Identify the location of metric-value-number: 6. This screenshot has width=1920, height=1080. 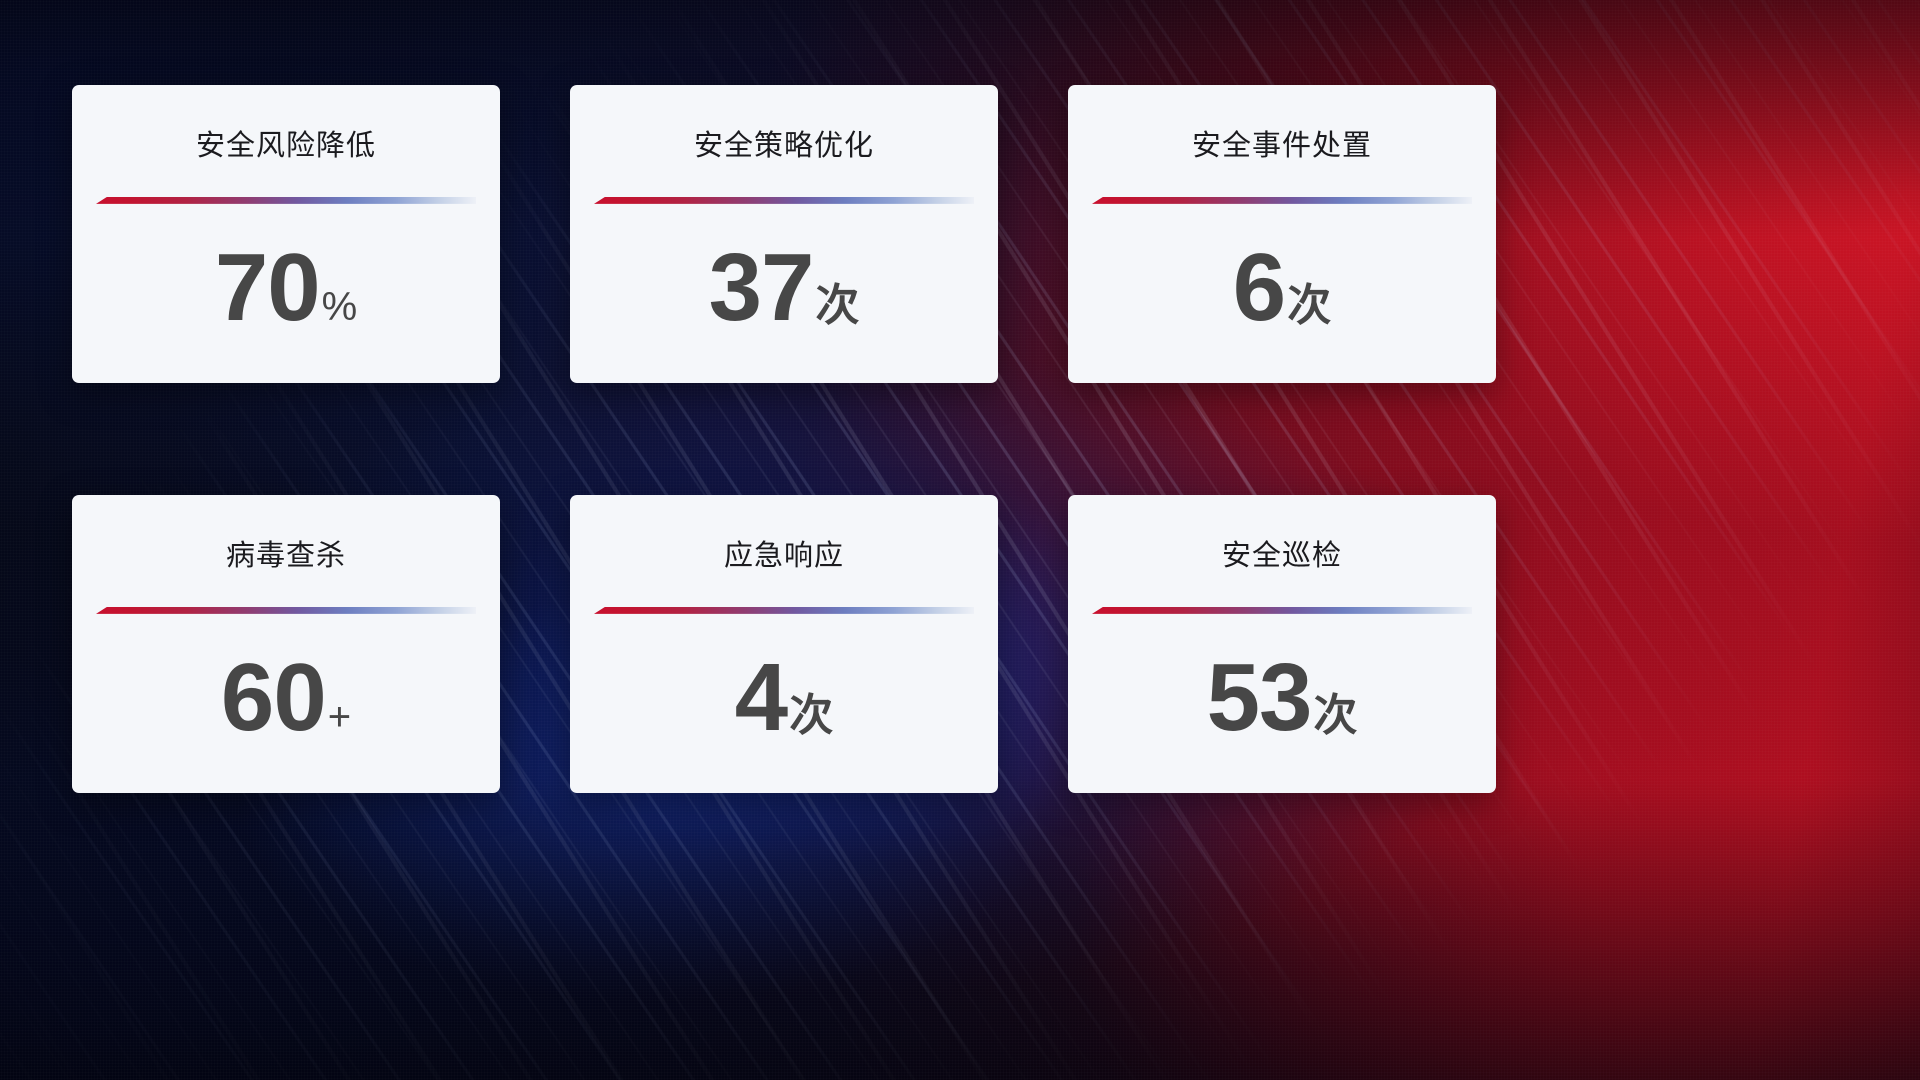
(1259, 287).